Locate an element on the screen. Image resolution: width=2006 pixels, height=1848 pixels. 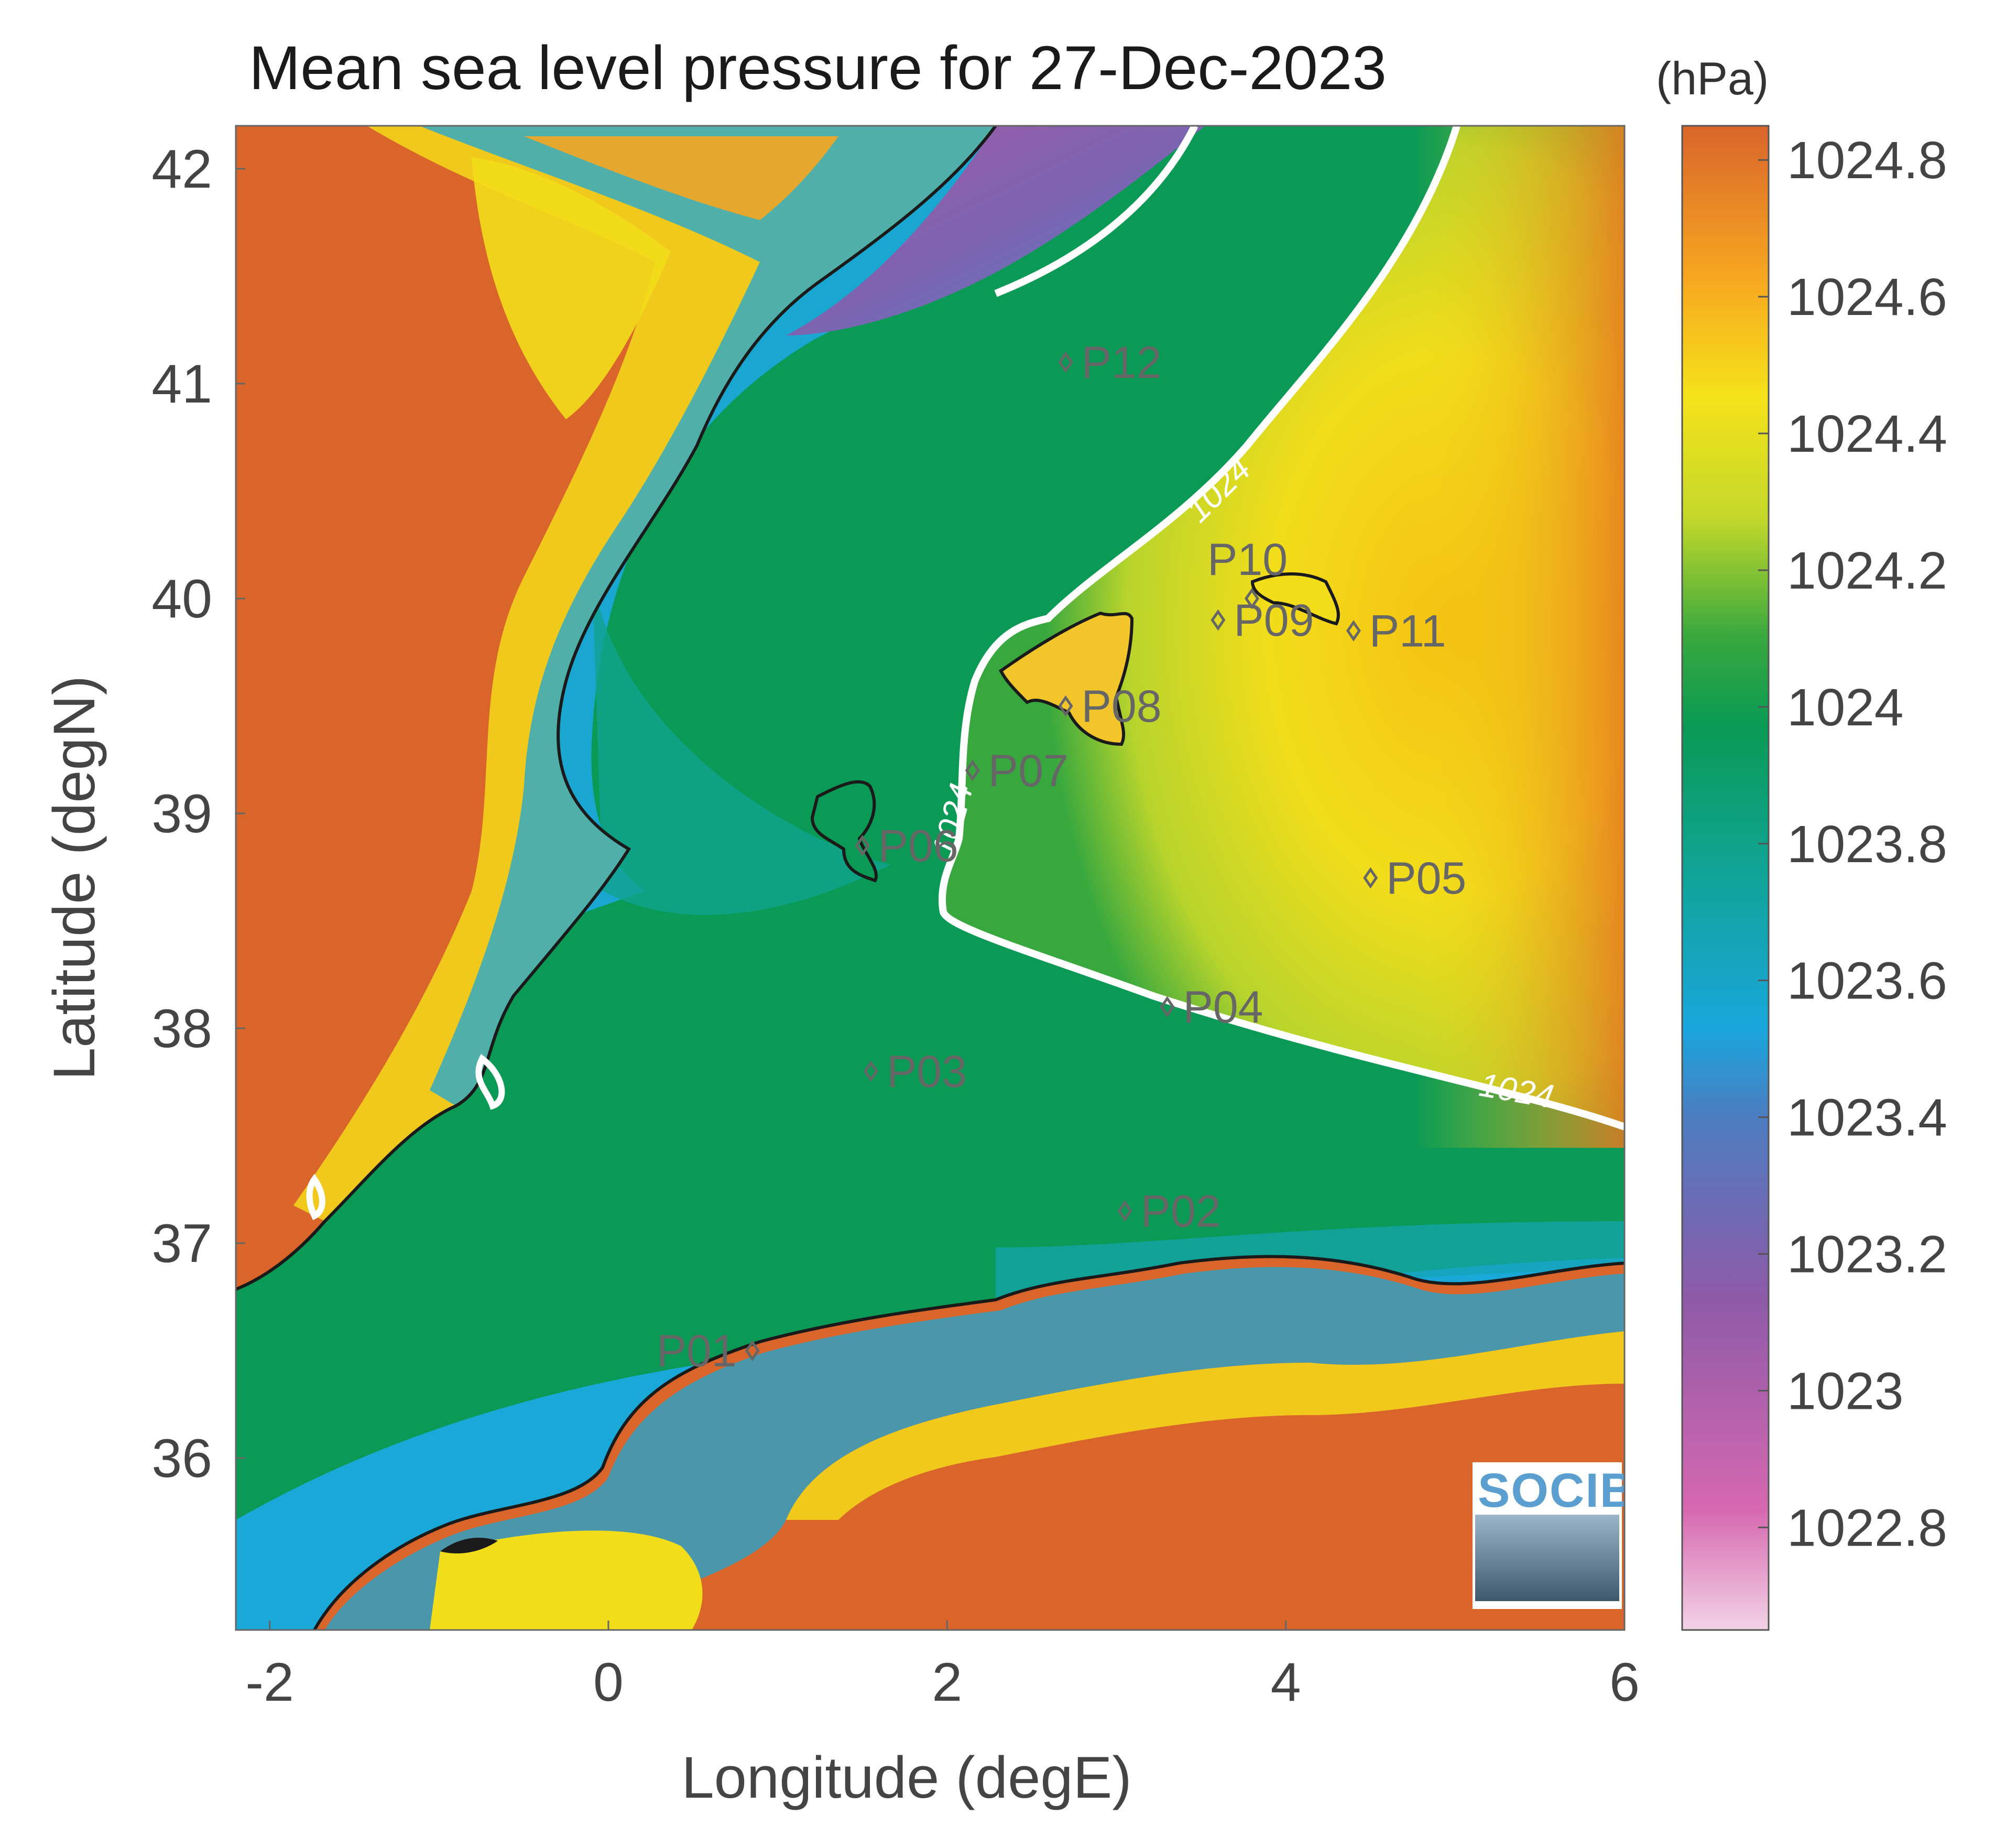
y-tick-label: 42 is located at coordinates (181, 169).